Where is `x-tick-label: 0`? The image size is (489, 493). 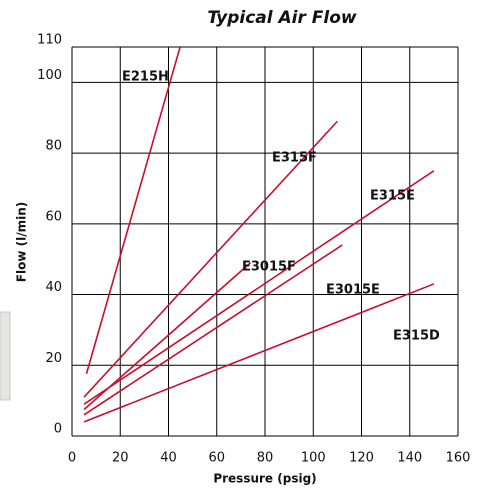 x-tick-label: 0 is located at coordinates (72, 458).